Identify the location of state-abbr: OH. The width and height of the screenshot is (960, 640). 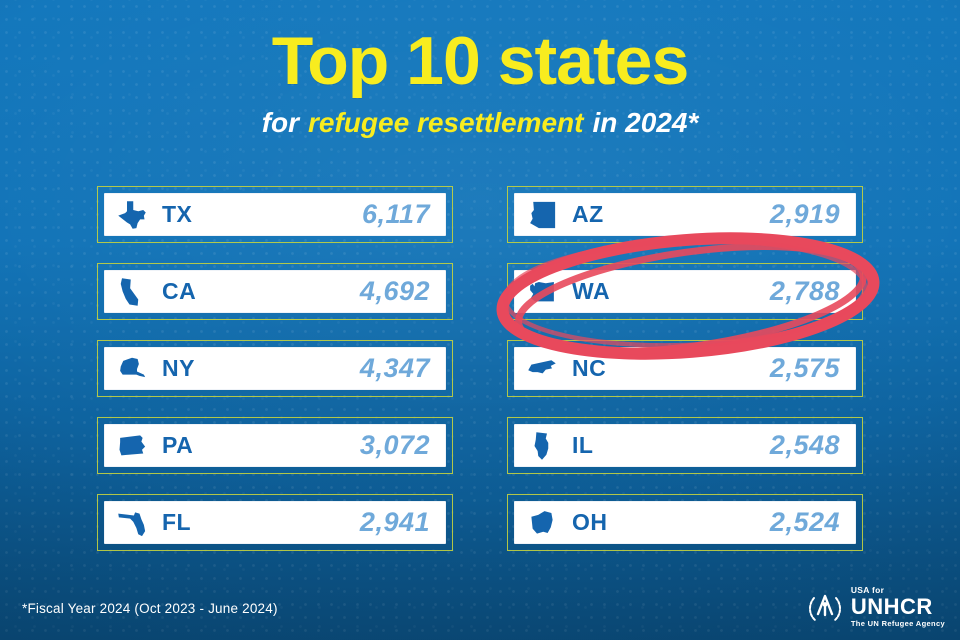
(590, 522).